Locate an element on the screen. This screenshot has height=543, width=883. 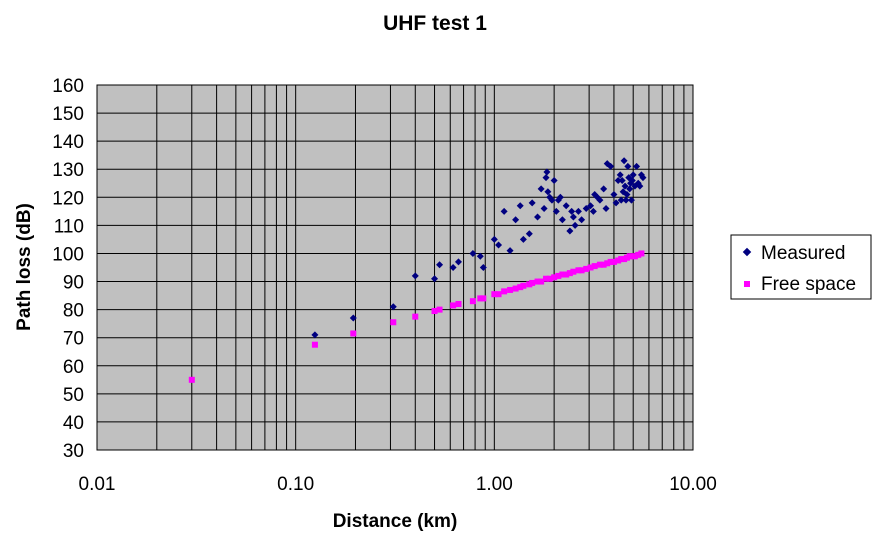
series-free-space is located at coordinates (416, 316).